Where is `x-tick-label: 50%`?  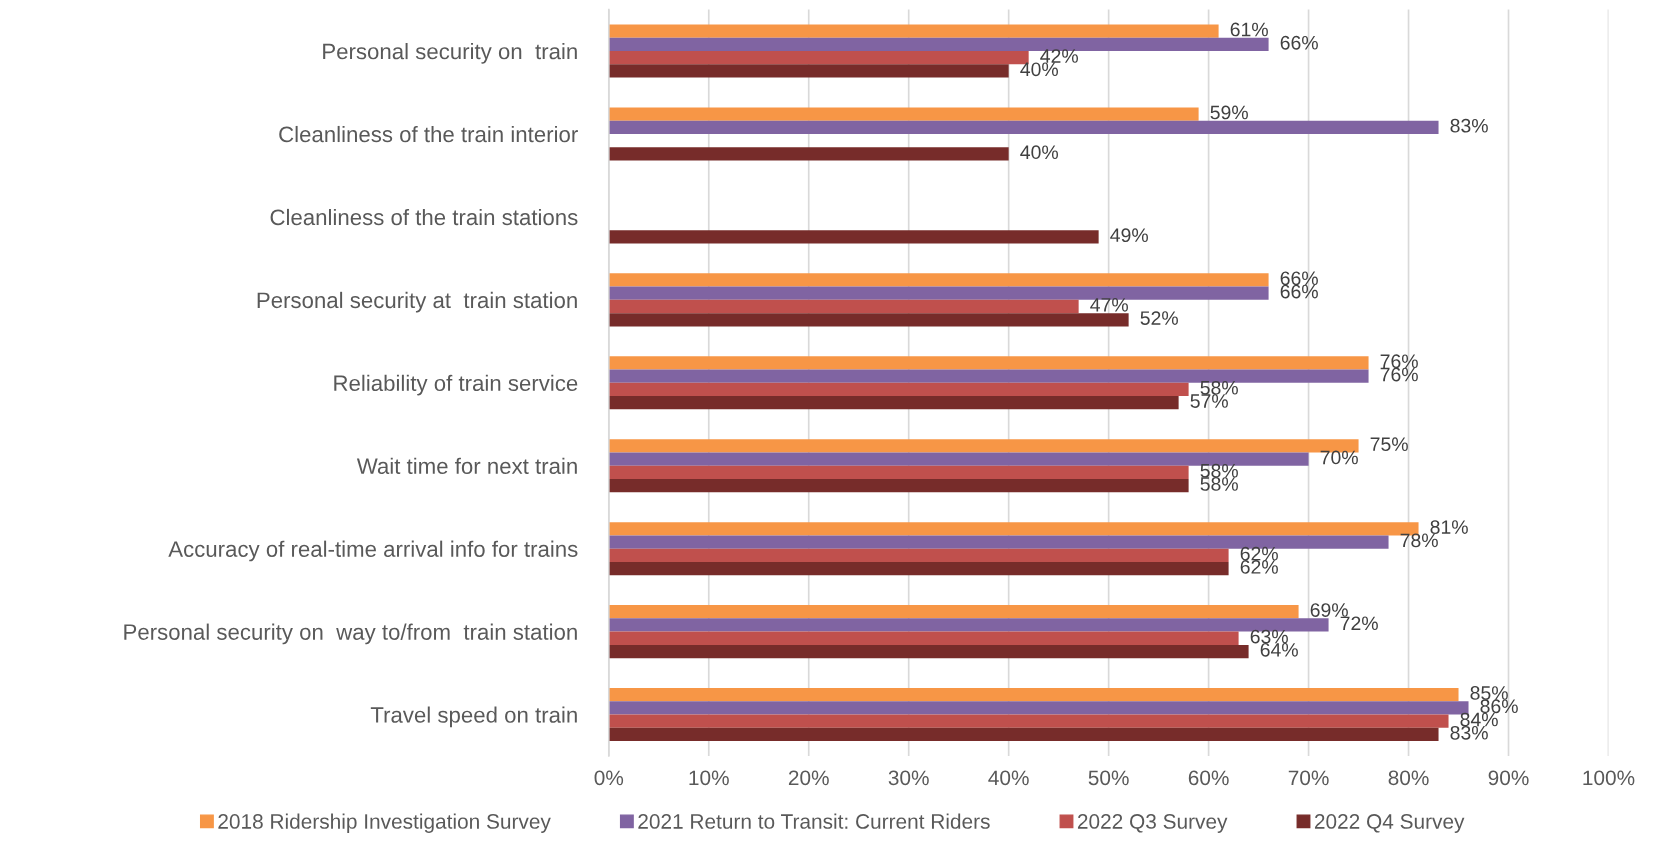 x-tick-label: 50% is located at coordinates (1108, 778).